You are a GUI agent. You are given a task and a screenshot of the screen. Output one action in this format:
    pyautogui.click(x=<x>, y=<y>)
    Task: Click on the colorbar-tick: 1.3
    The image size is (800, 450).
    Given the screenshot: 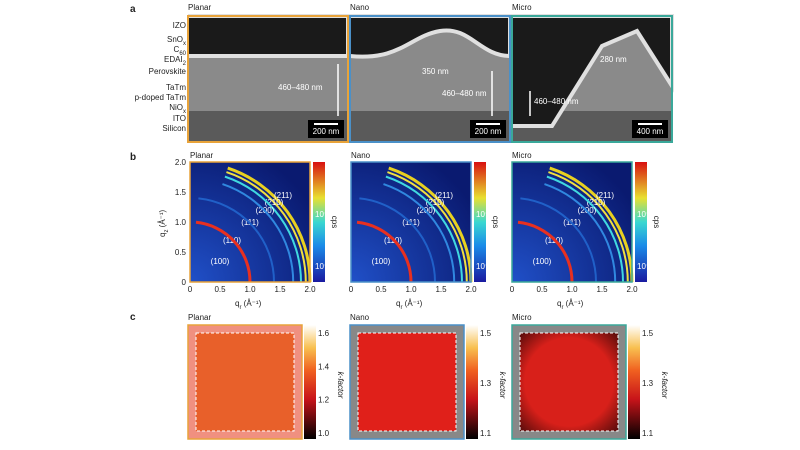 What is the action you would take?
    pyautogui.click(x=486, y=383)
    